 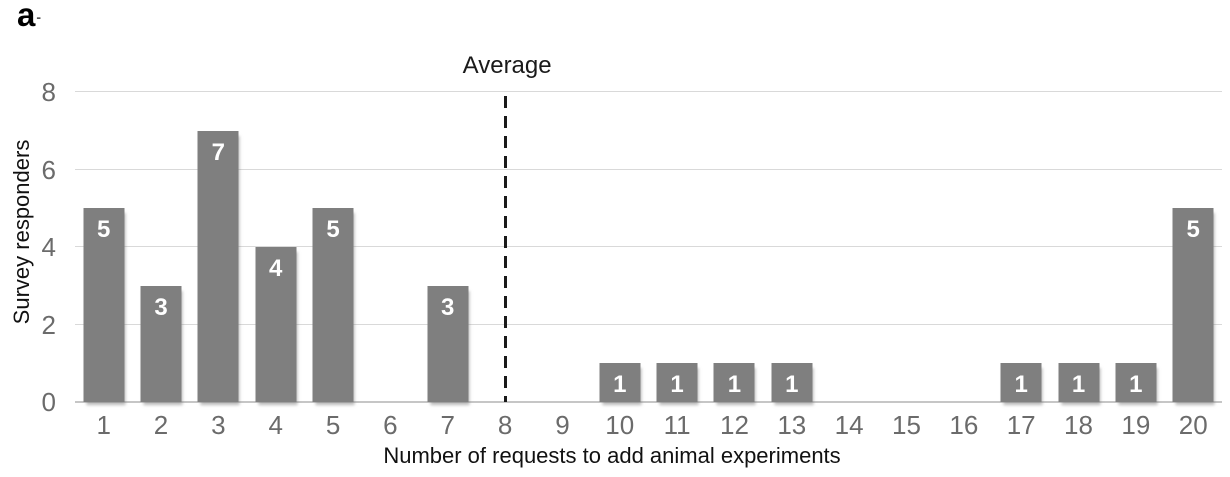 What do you see at coordinates (48, 402) in the screenshot?
I see `y-tick-label-0: 0` at bounding box center [48, 402].